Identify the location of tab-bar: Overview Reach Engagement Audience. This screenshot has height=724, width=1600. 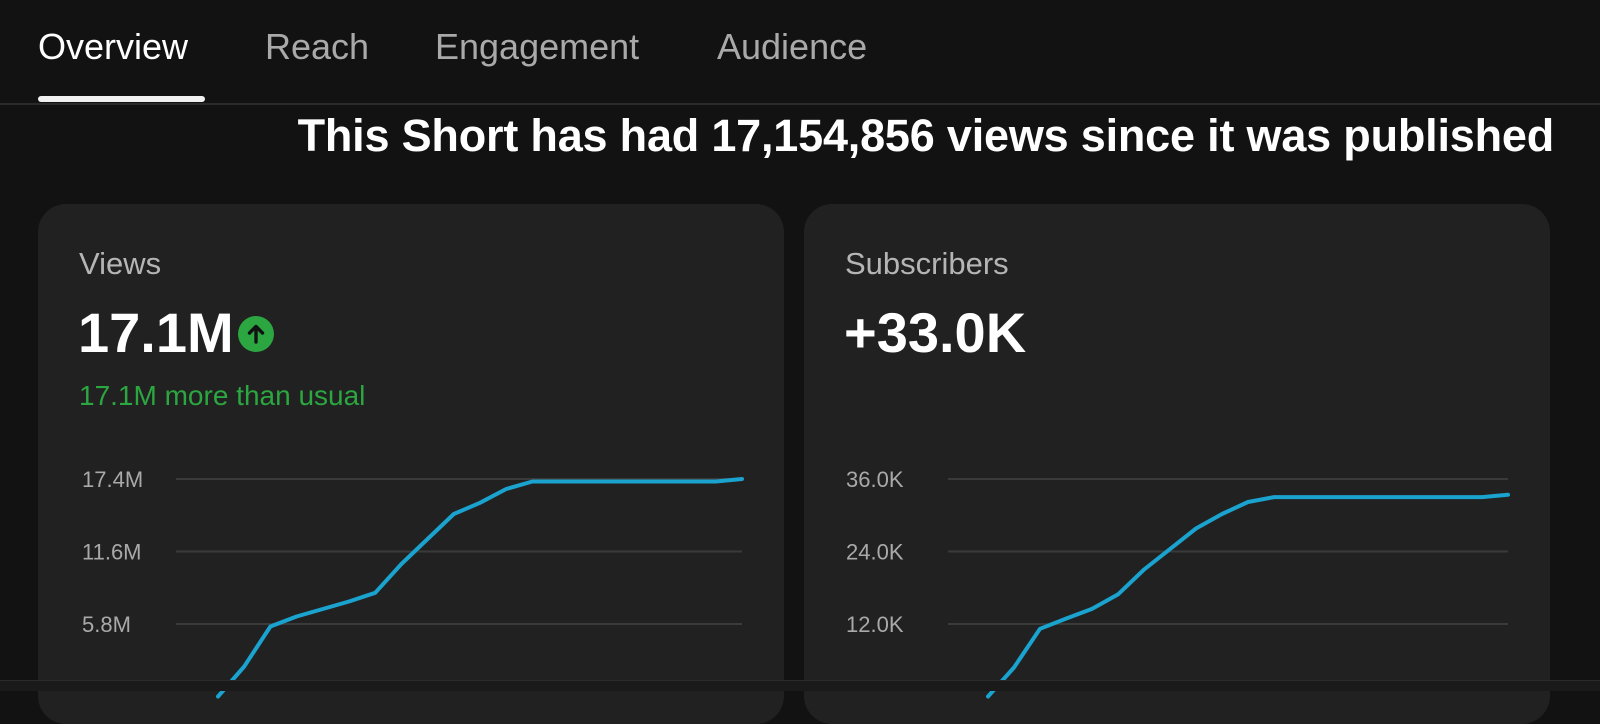
(800, 52).